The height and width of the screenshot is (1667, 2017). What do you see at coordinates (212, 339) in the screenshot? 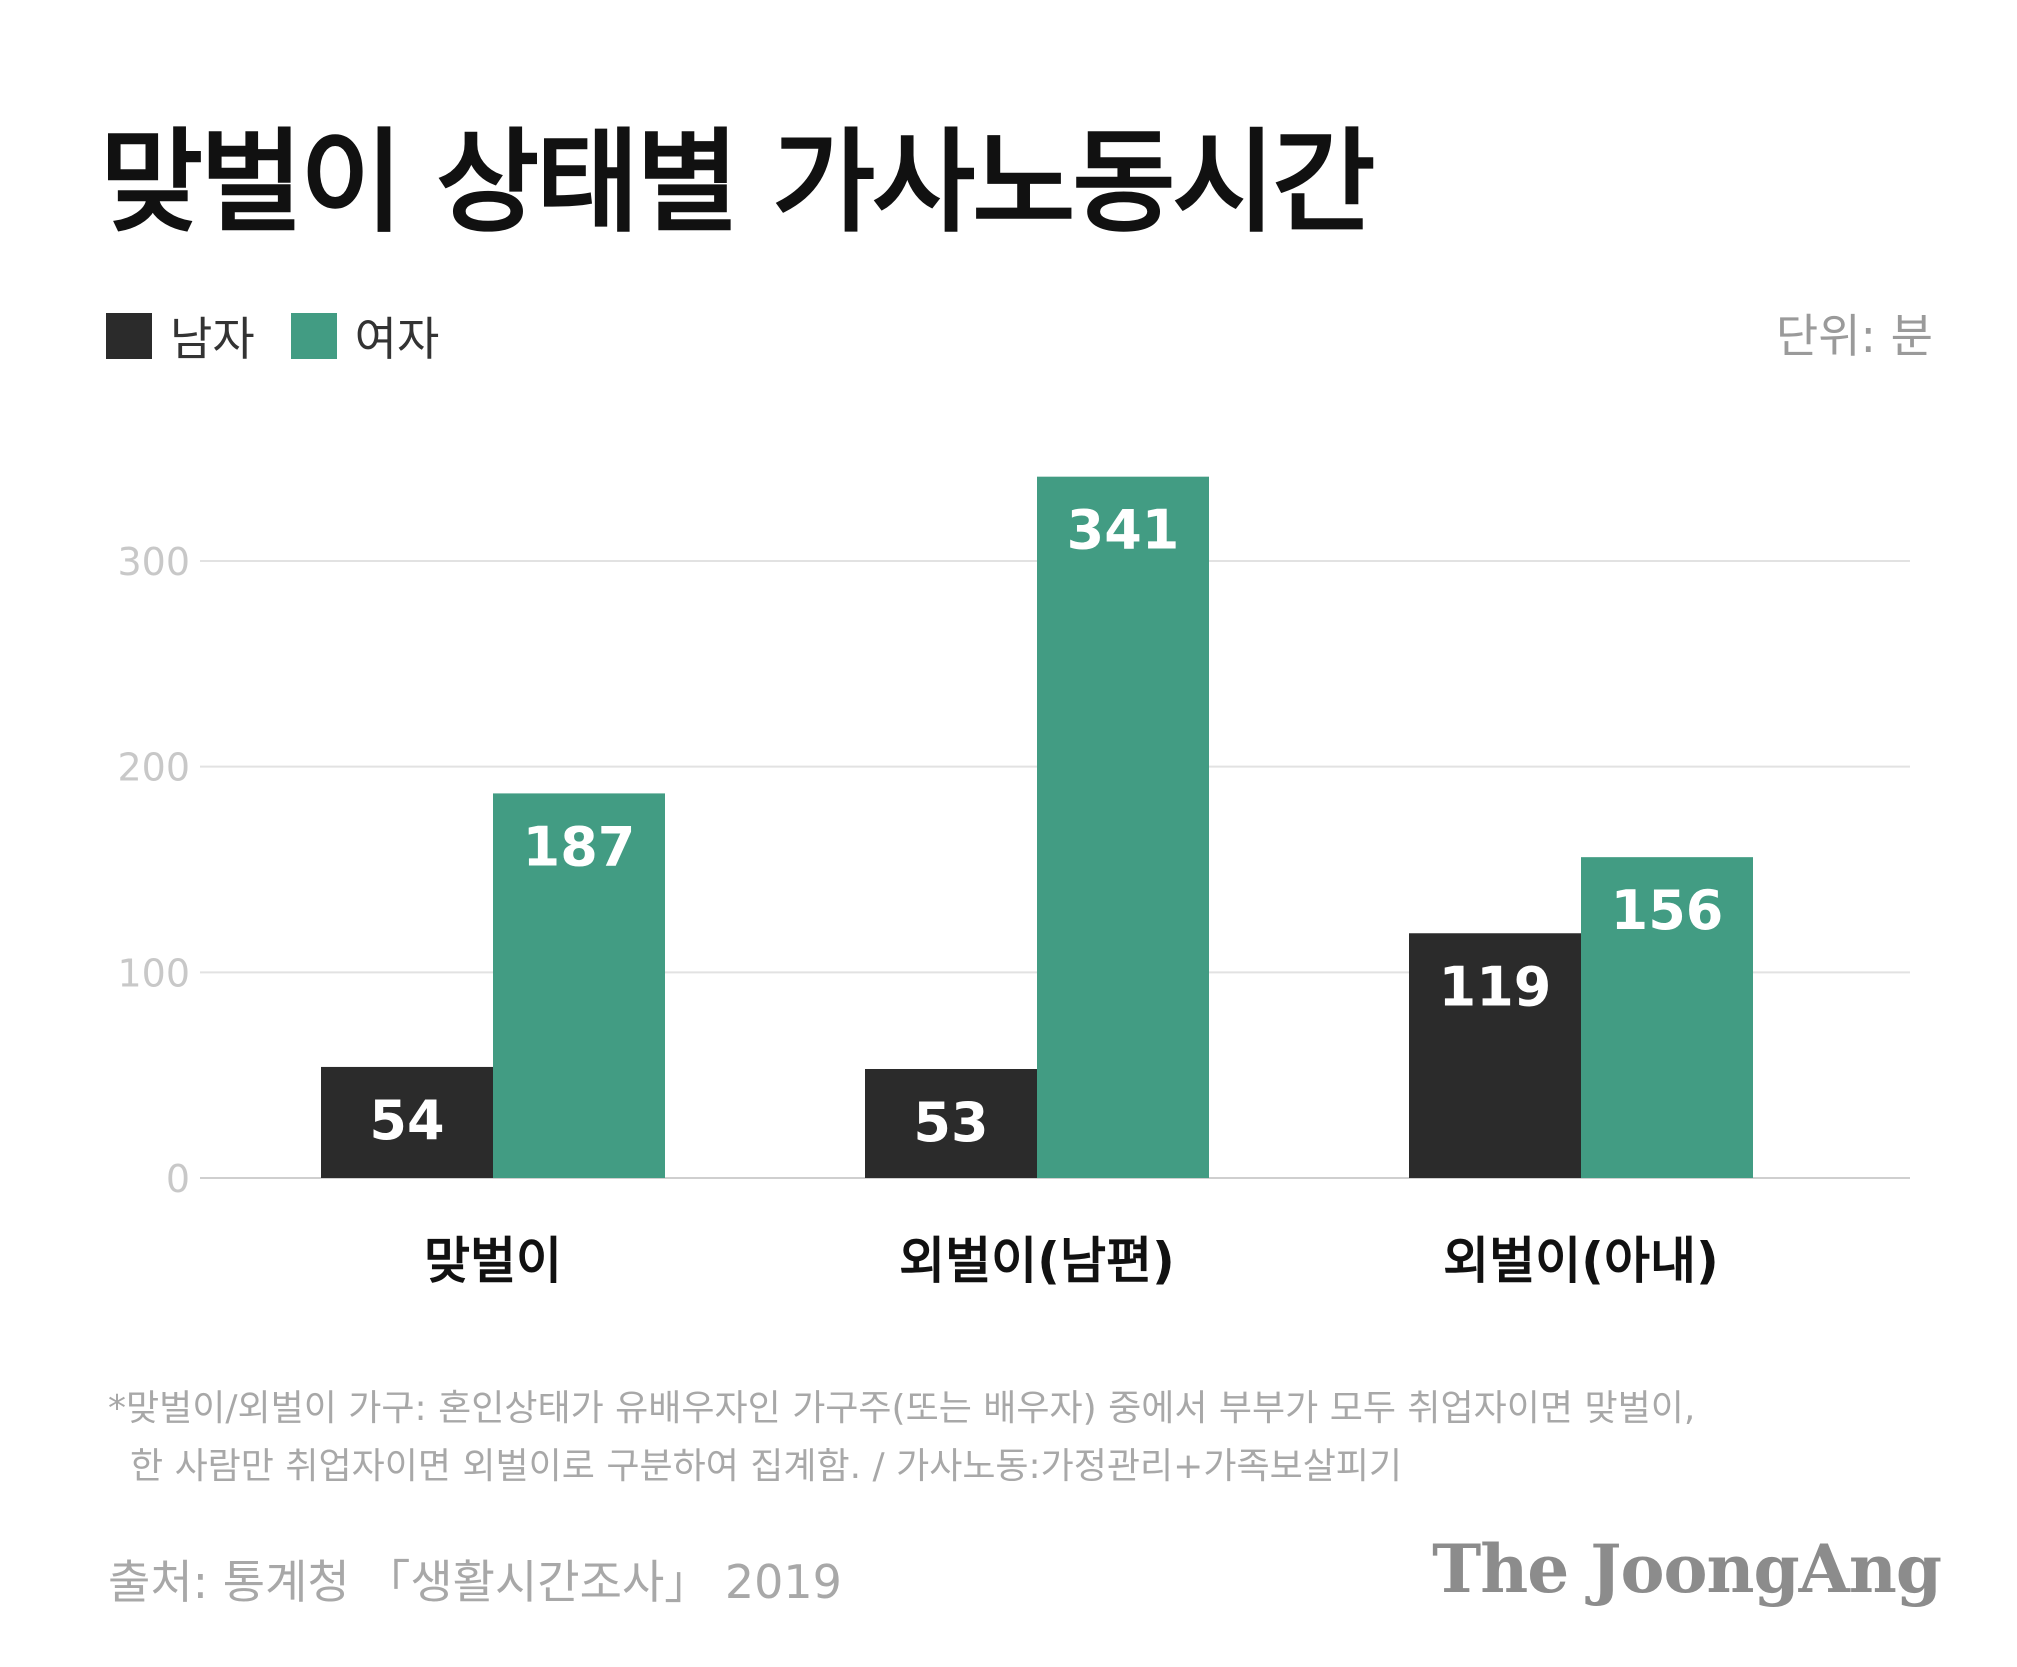
I see `legend-label-male: 남자` at bounding box center [212, 339].